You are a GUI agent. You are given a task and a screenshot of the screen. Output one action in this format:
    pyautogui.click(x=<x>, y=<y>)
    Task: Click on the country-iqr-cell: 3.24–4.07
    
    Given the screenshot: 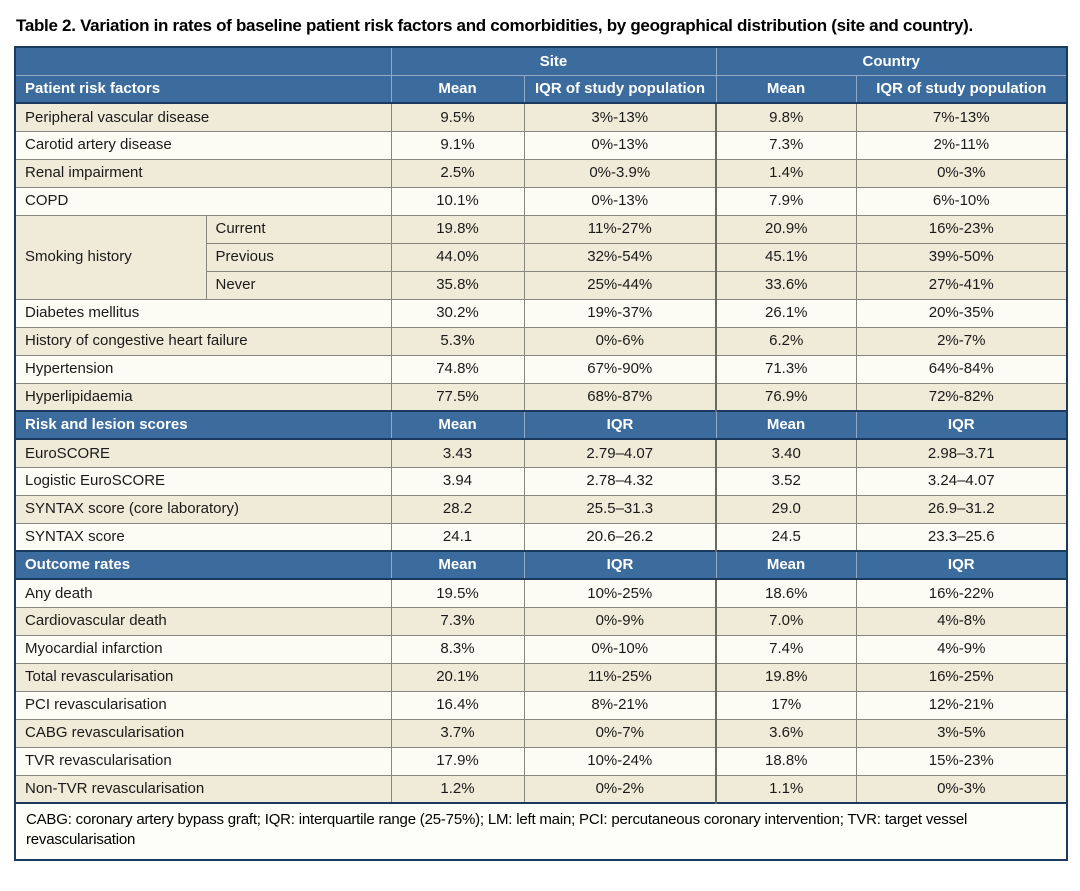 What is the action you would take?
    pyautogui.click(x=961, y=481)
    